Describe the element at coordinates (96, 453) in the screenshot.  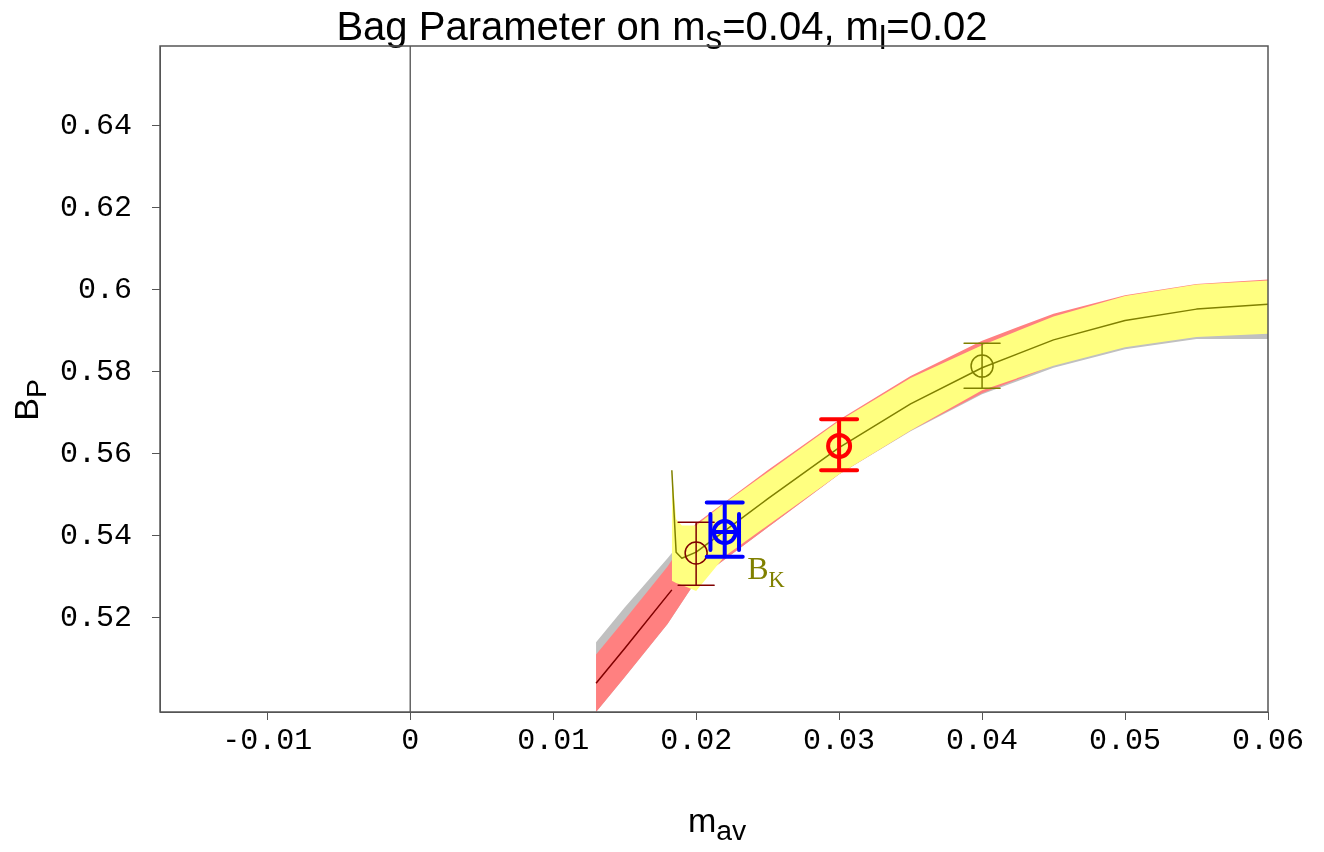
I see `y-tick-label: 0.56` at that location.